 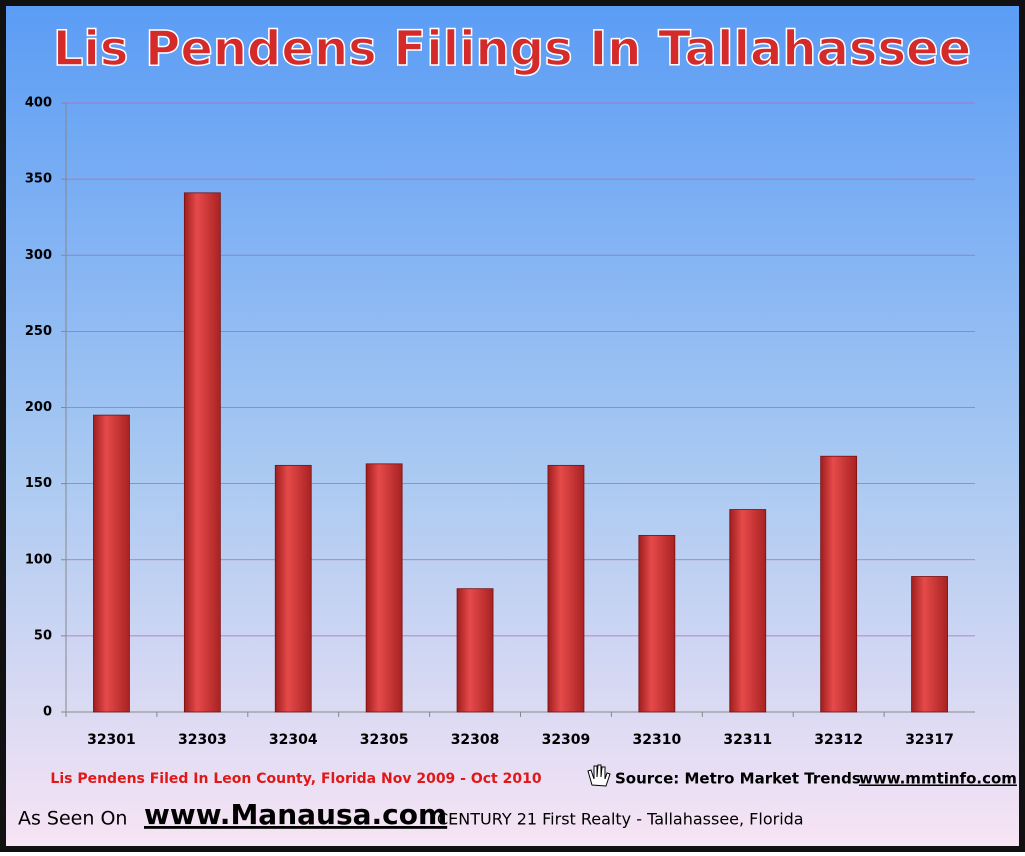 What do you see at coordinates (293, 740) in the screenshot?
I see `x-tick-label: 32304` at bounding box center [293, 740].